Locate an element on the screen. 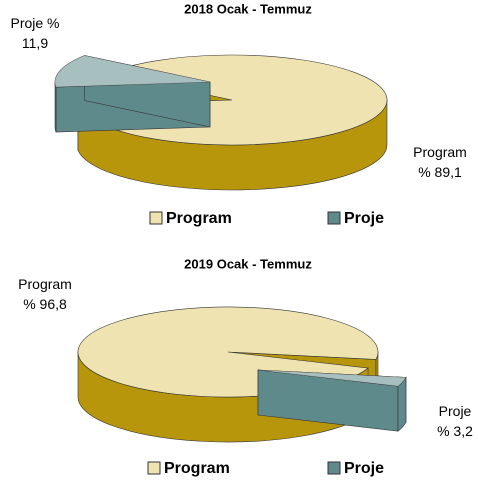  data-label-line: 11,9 is located at coordinates (35, 43).